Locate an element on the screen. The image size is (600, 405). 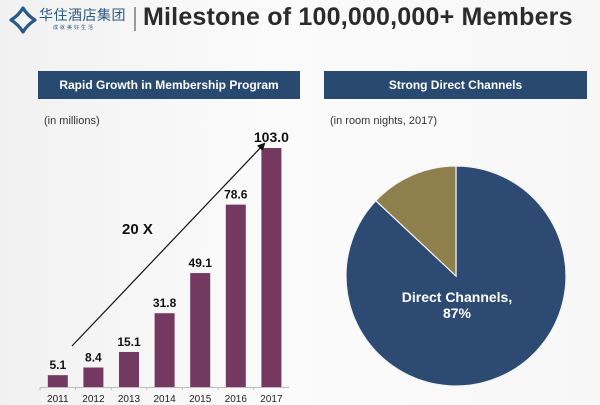
x-tick-label: 2011 is located at coordinates (58, 399).